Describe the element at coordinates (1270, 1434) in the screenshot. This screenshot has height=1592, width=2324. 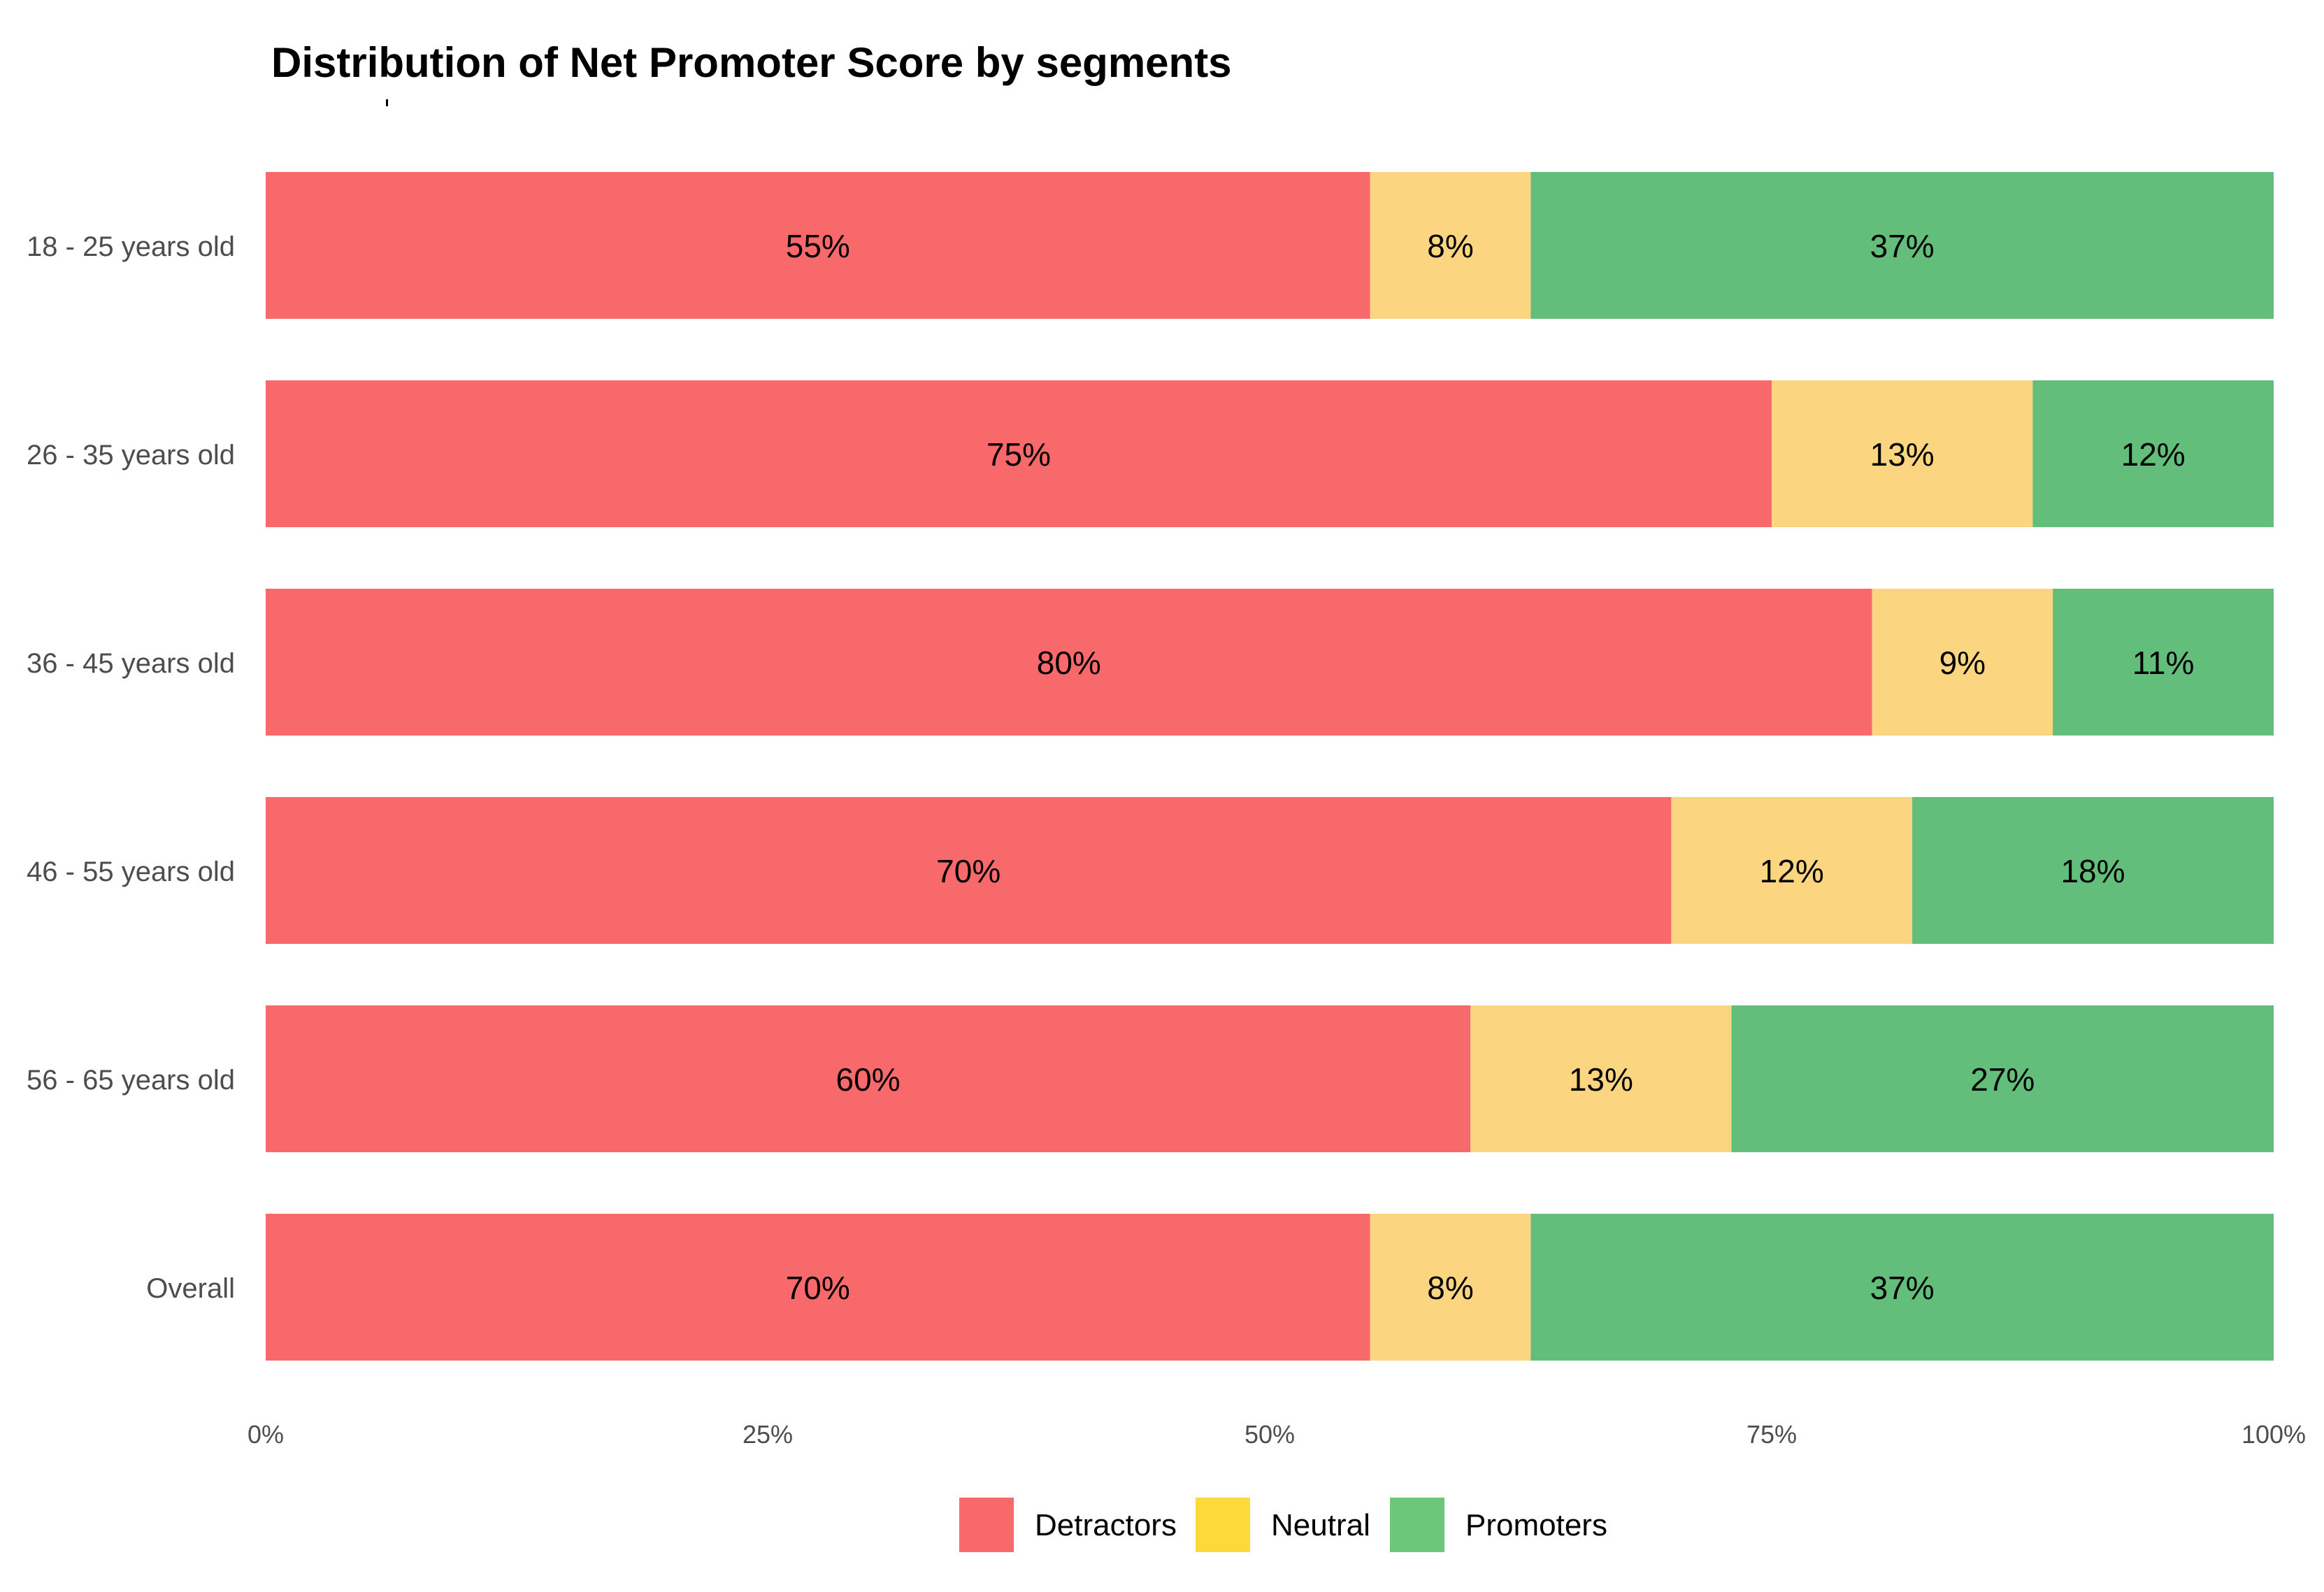
I see `x-tick-label-2: 50%` at that location.